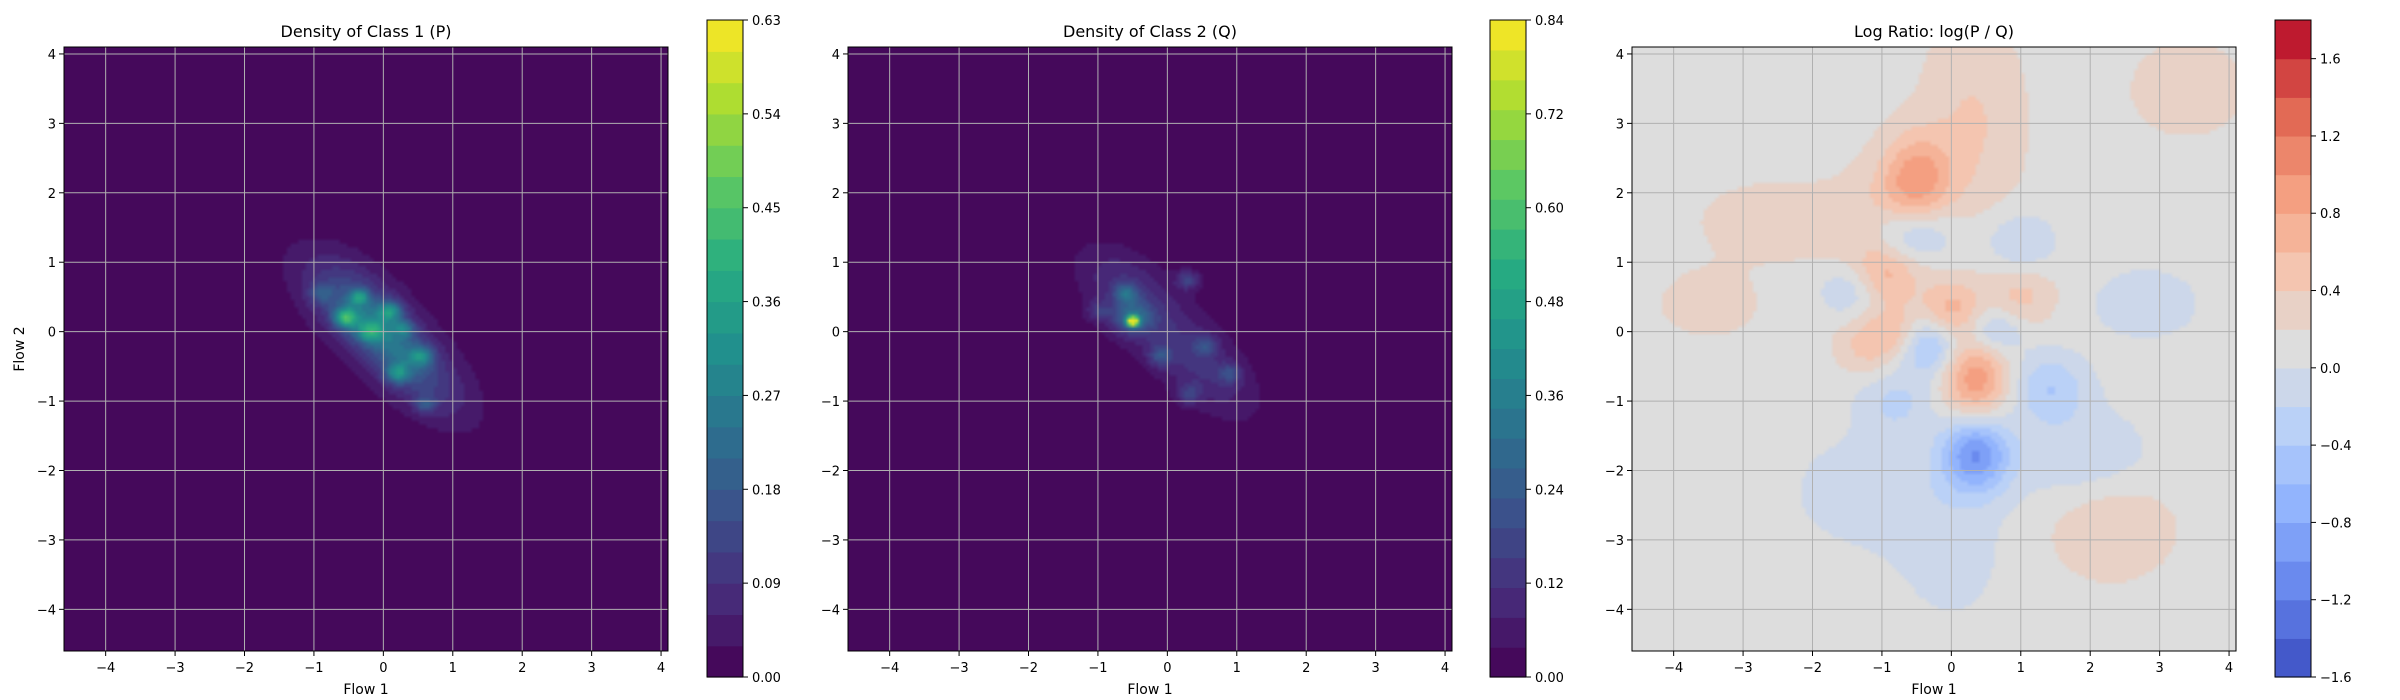  What do you see at coordinates (20, 348) in the screenshot?
I see `y-axis-label: Flow 2` at bounding box center [20, 348].